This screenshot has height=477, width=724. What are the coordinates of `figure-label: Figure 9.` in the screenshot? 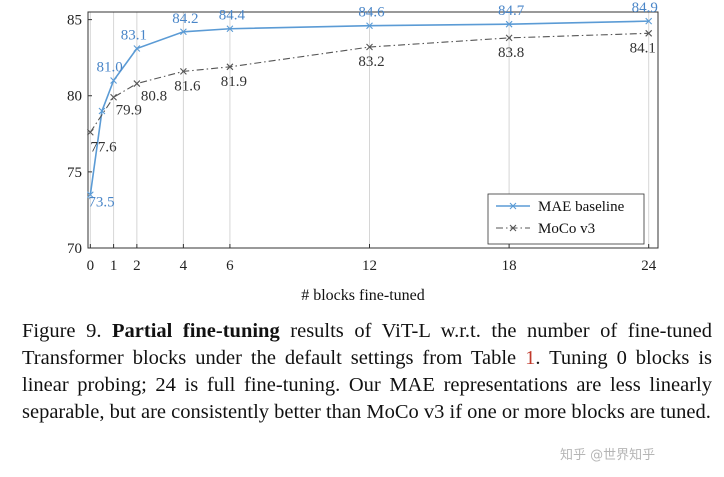 It's located at (62, 331).